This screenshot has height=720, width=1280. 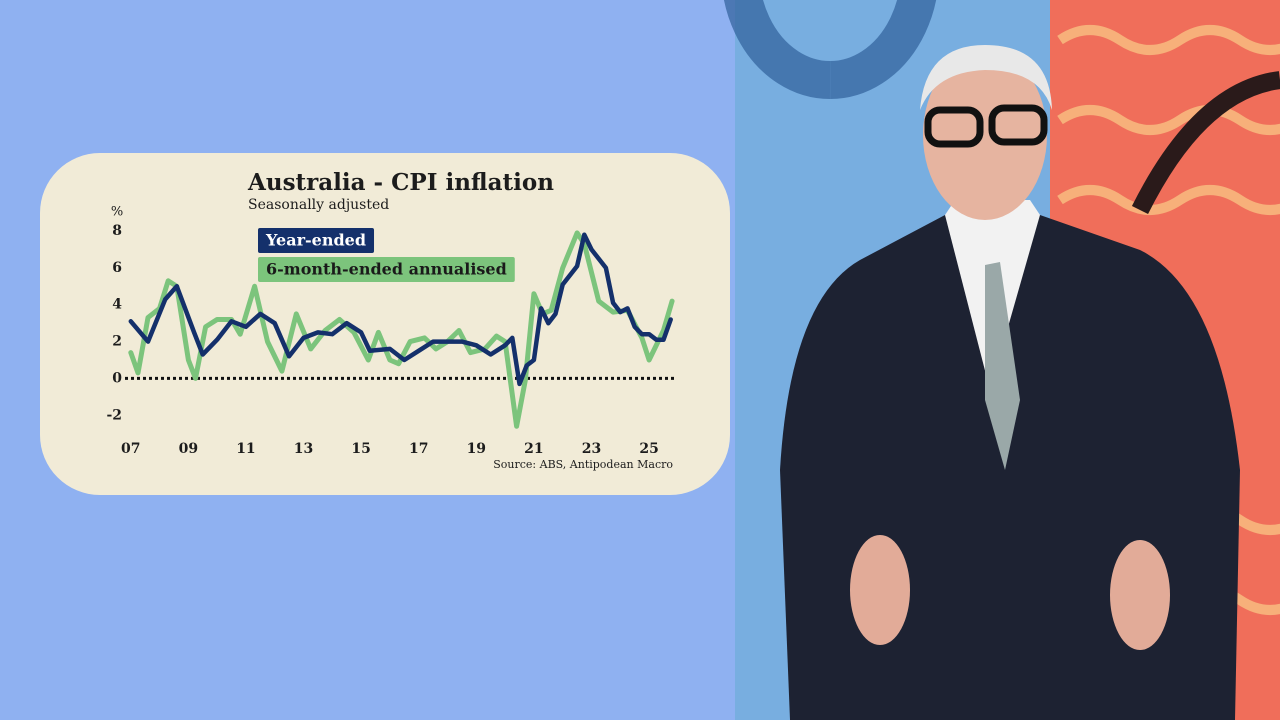 I want to click on y-tick-label: 4, so click(x=117, y=305).